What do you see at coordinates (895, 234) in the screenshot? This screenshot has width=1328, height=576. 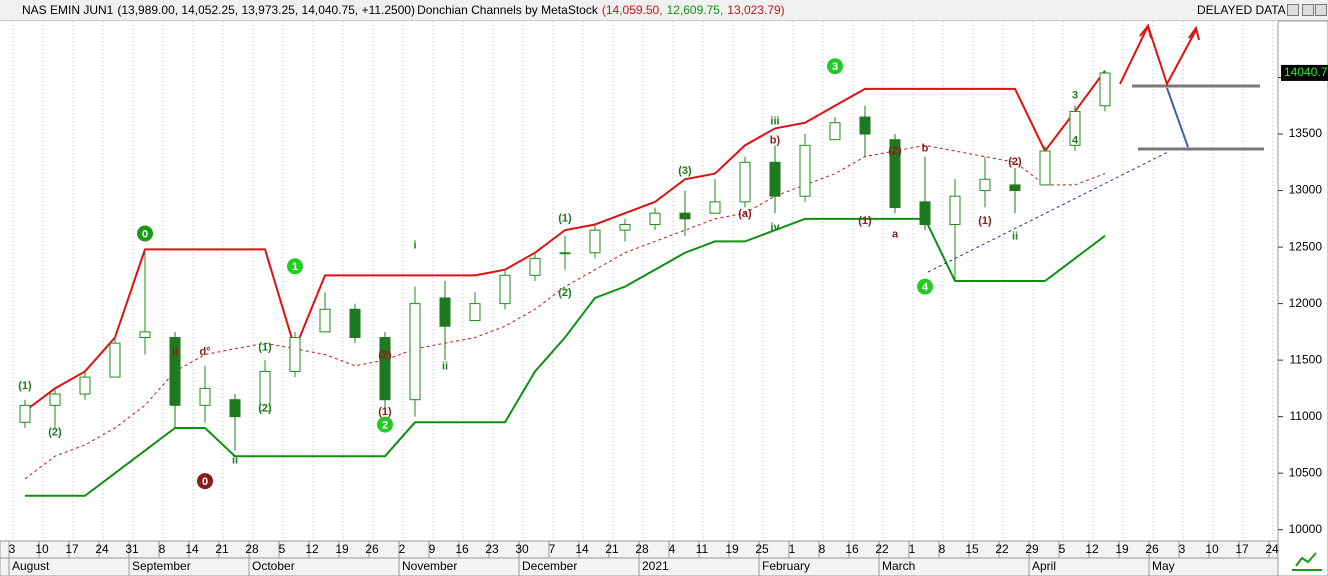 I see `wave-label: a` at bounding box center [895, 234].